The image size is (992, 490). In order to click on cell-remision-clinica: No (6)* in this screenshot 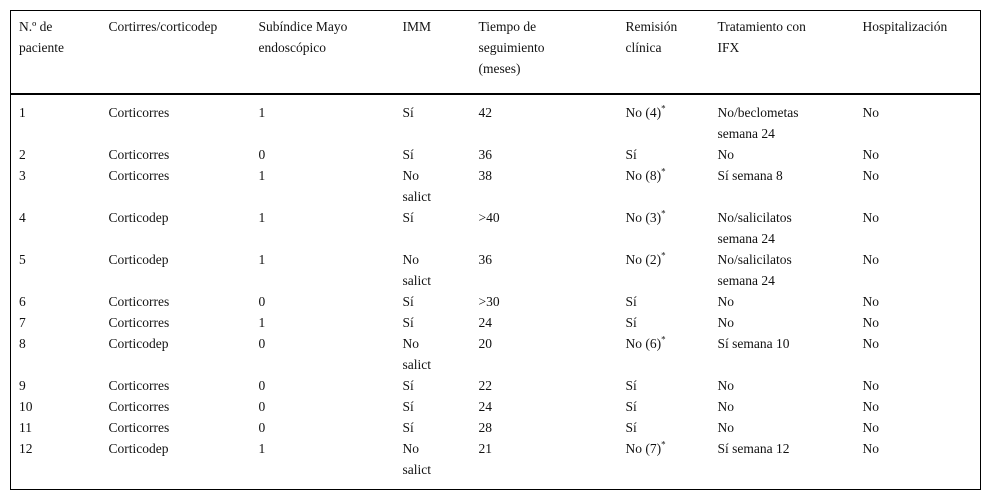, I will do `click(664, 354)`.